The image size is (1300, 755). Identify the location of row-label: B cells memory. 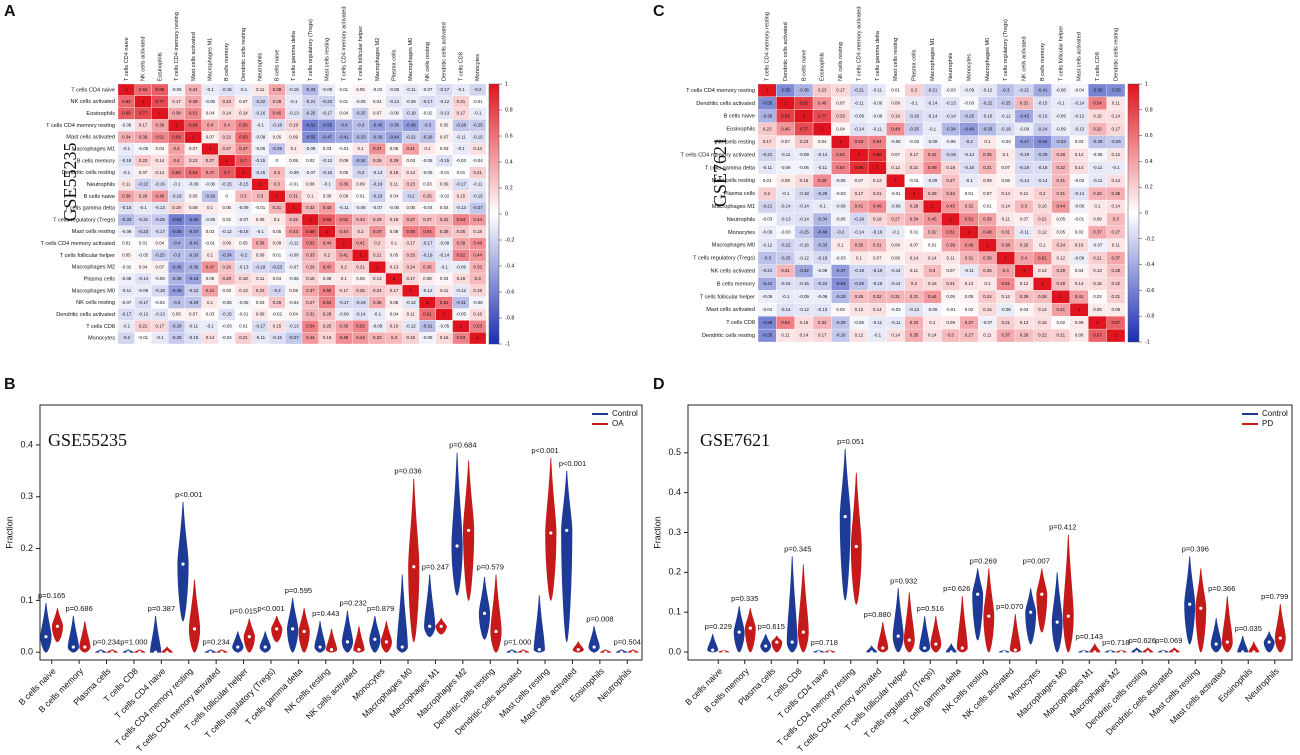
(96, 161).